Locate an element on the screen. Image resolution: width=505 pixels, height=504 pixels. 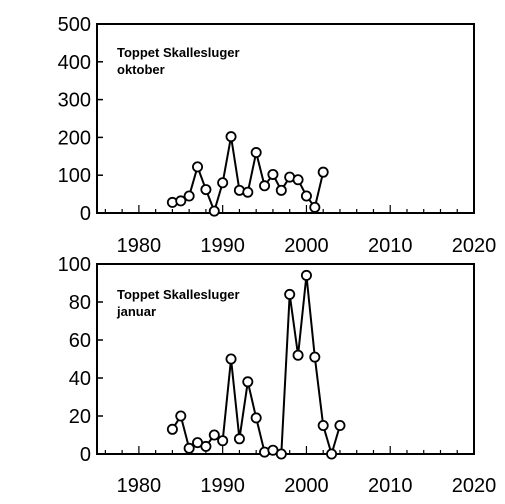
y-tick-label: 400 is located at coordinates (74, 63).